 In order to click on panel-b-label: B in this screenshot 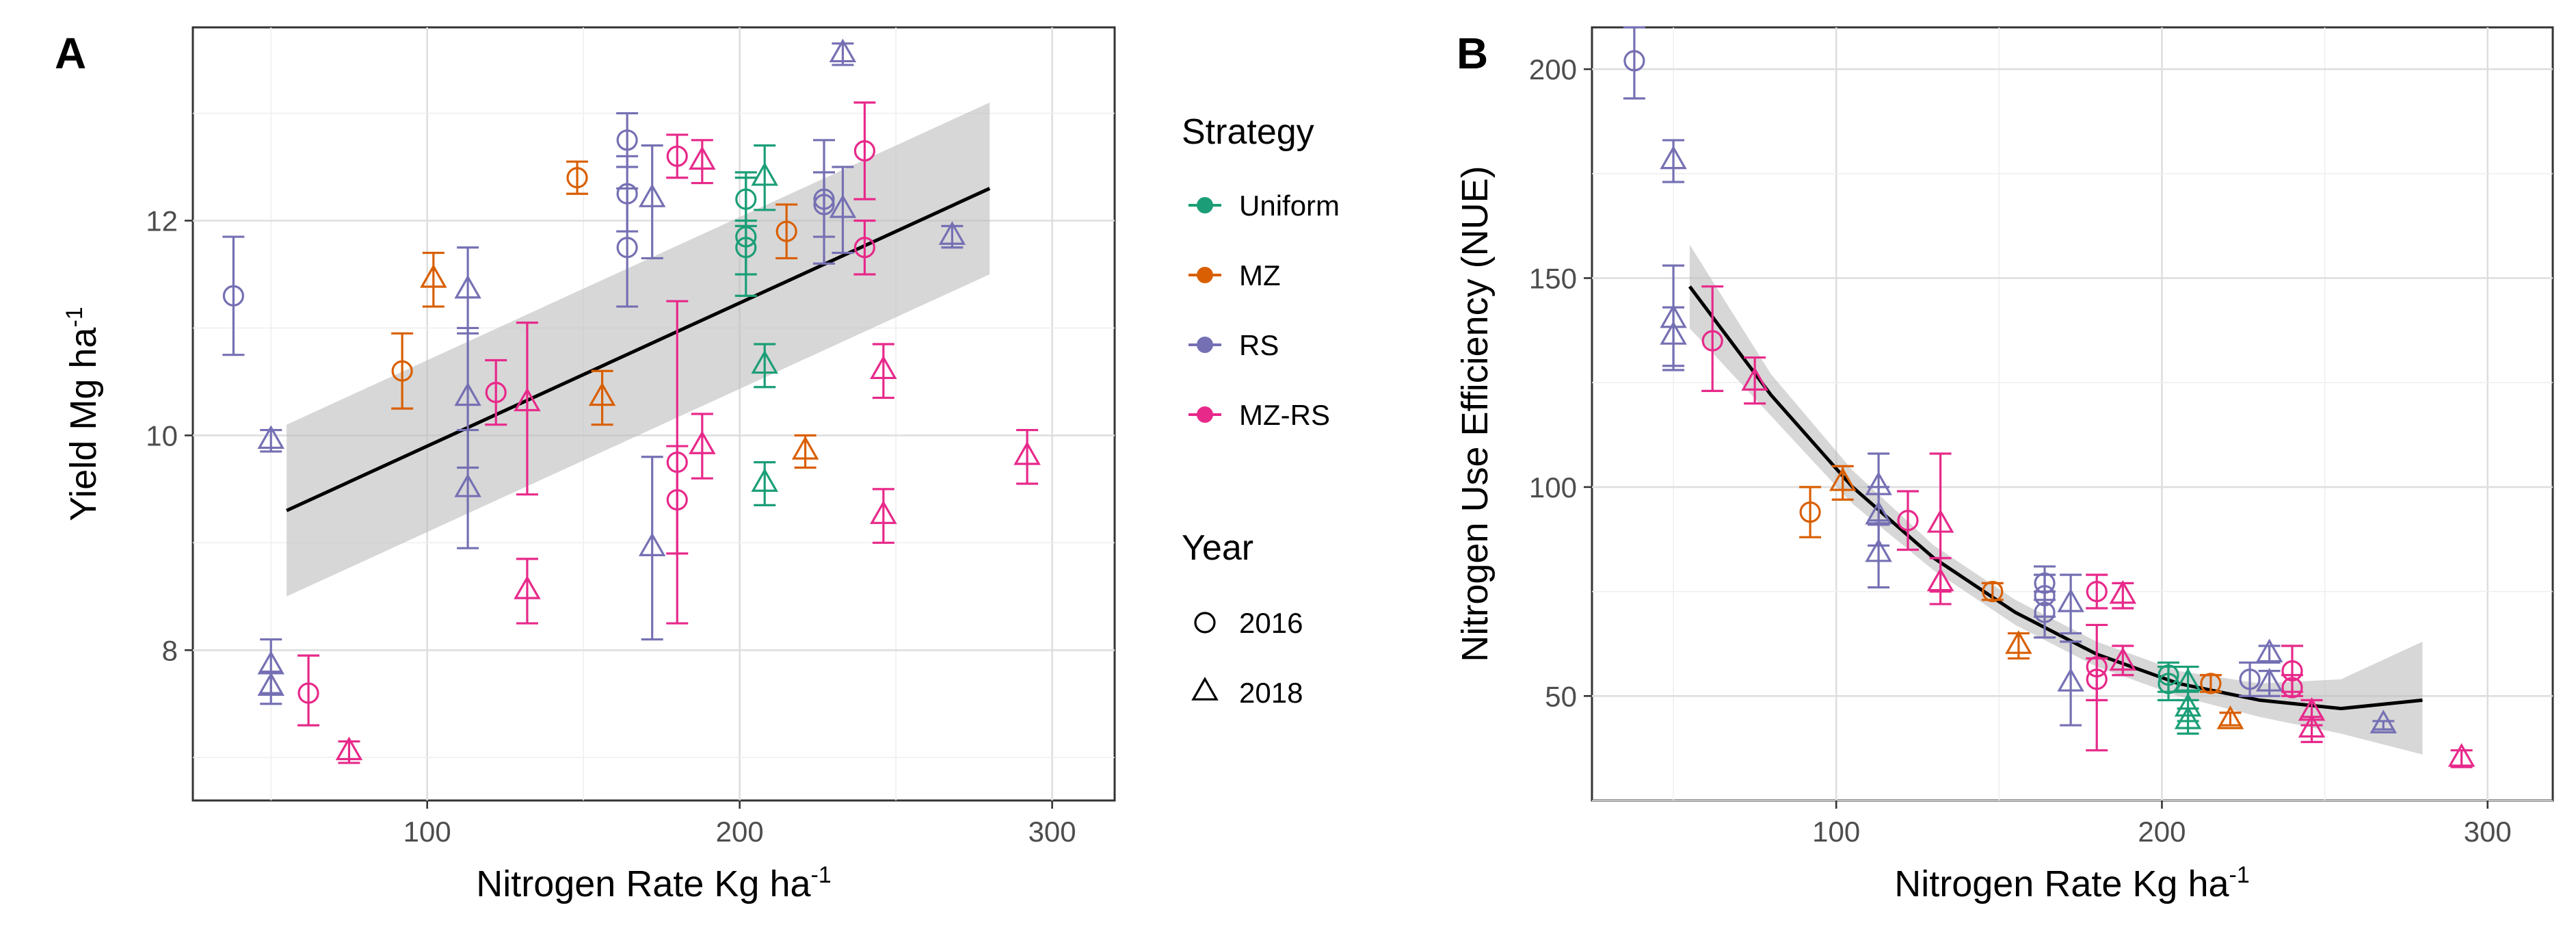, I will do `click(1472, 53)`.